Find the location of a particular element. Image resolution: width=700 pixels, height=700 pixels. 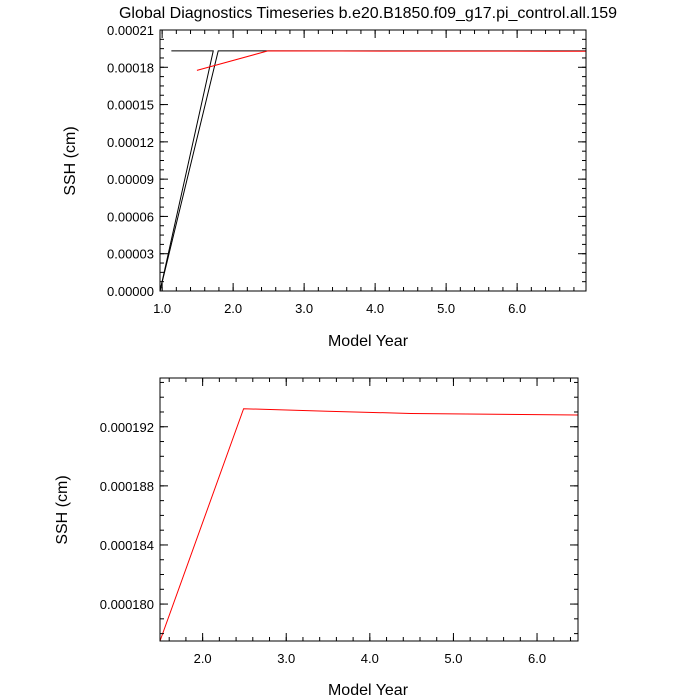

top-chart-y-tick-label: 0.00006 is located at coordinates (130, 216).